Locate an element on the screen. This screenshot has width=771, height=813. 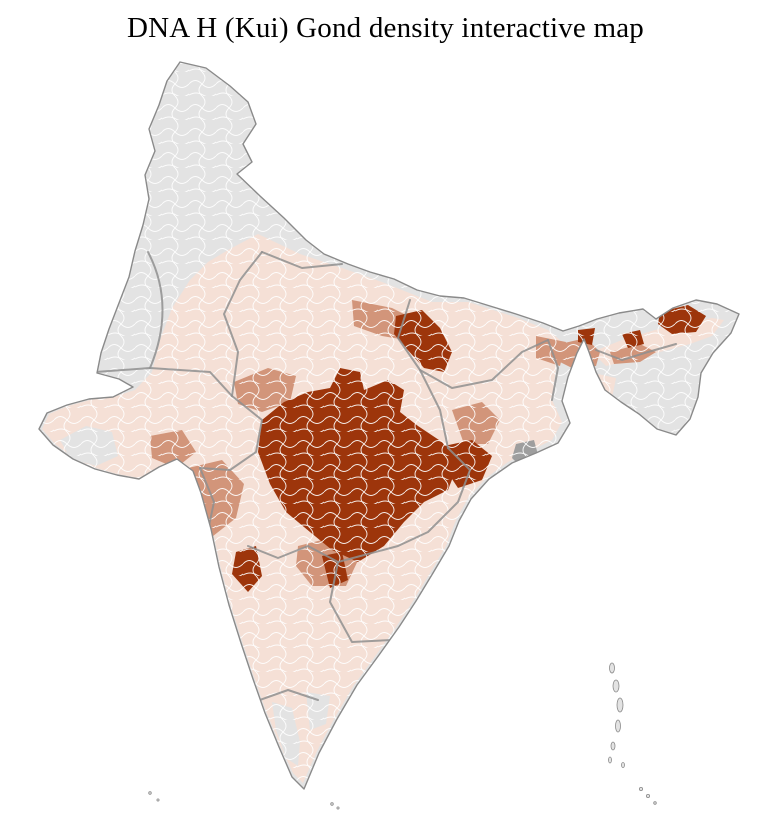
andaman-nicobar-islands is located at coordinates (632, 733).